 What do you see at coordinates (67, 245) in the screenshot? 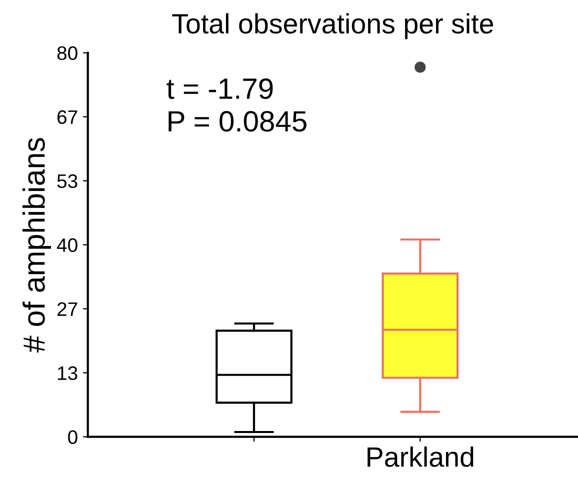
I see `y-tick-label: 40` at bounding box center [67, 245].